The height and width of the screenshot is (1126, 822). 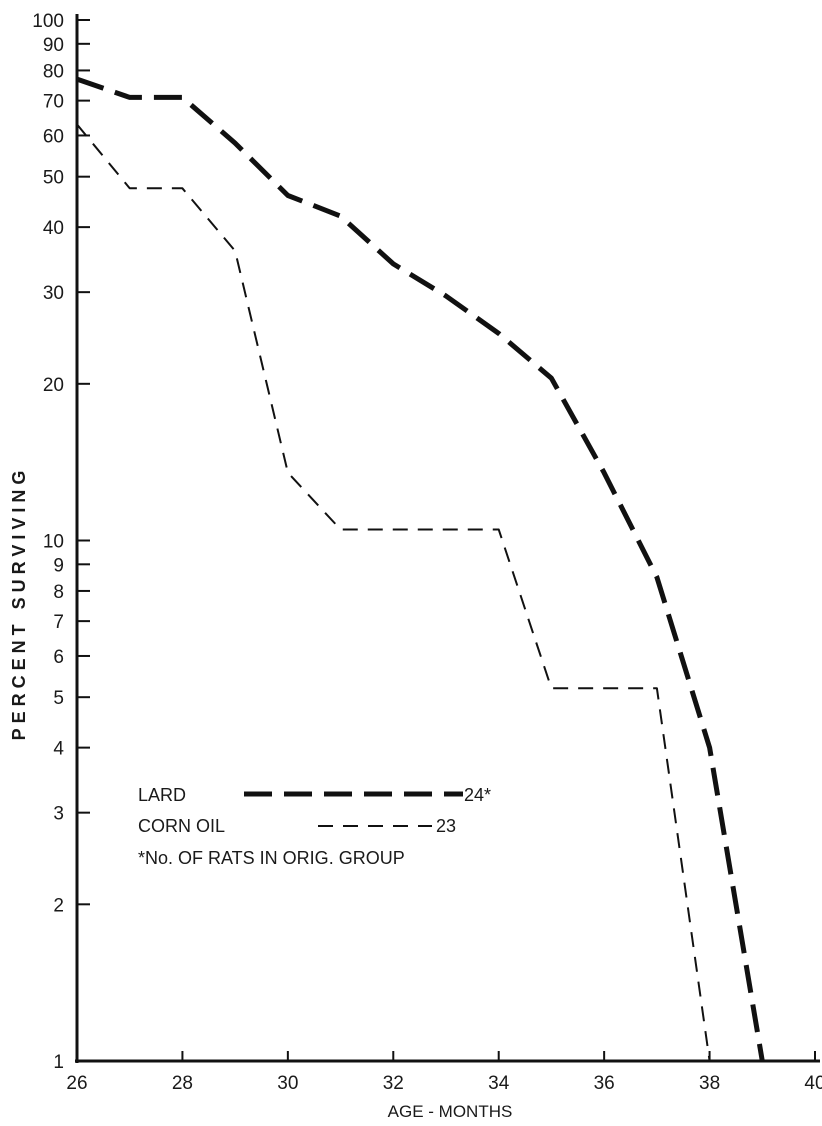 I want to click on y-tick-label: 5, so click(x=58, y=698).